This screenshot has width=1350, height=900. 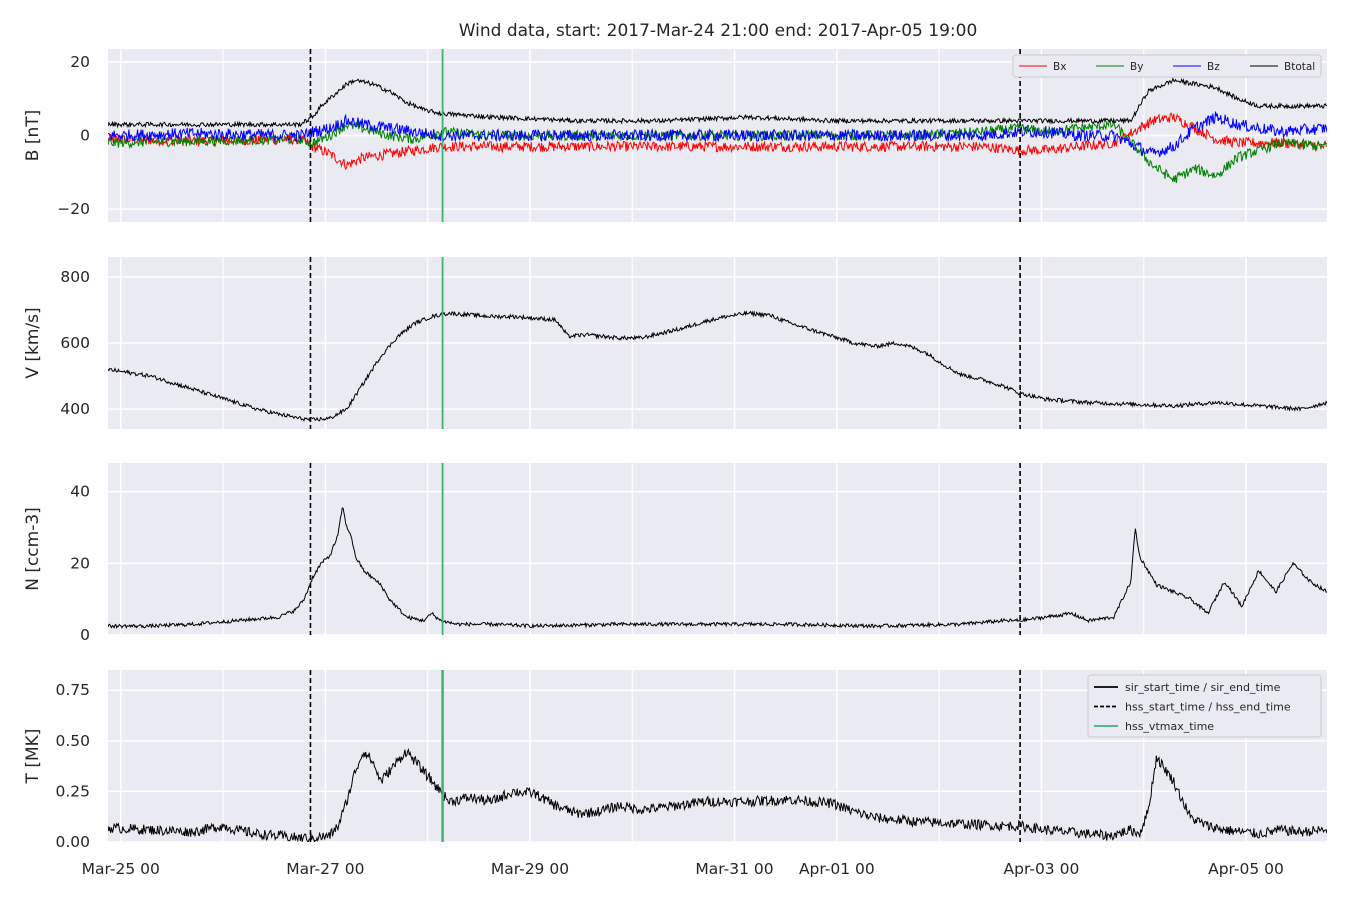 I want to click on y-tick-label: −20, so click(x=73, y=209).